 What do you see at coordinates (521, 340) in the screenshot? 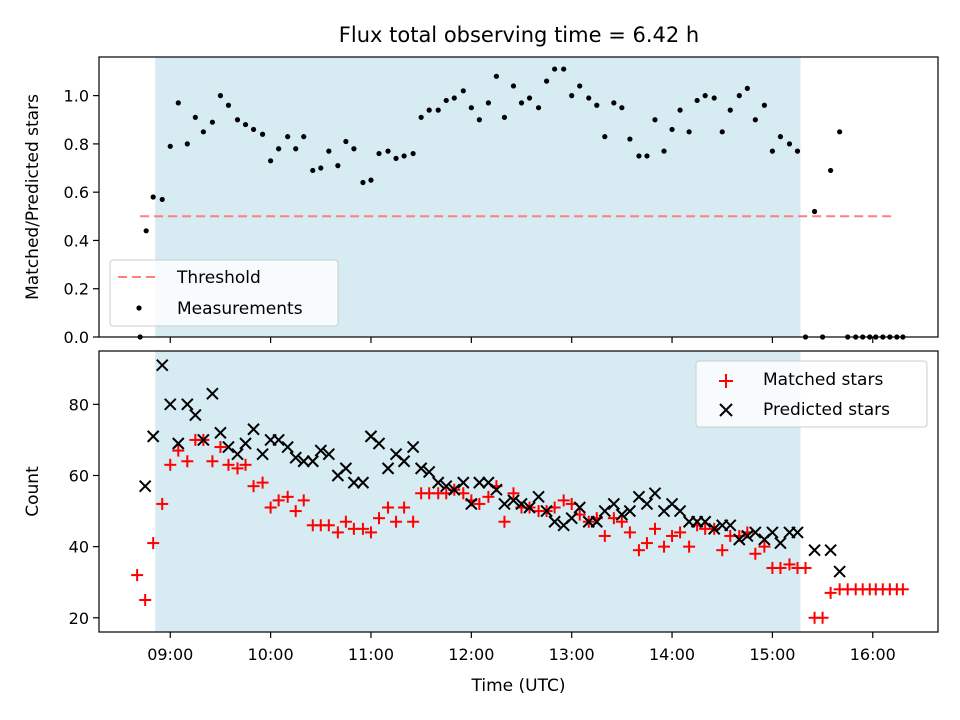
I see `ratio-x-ticks` at bounding box center [521, 340].